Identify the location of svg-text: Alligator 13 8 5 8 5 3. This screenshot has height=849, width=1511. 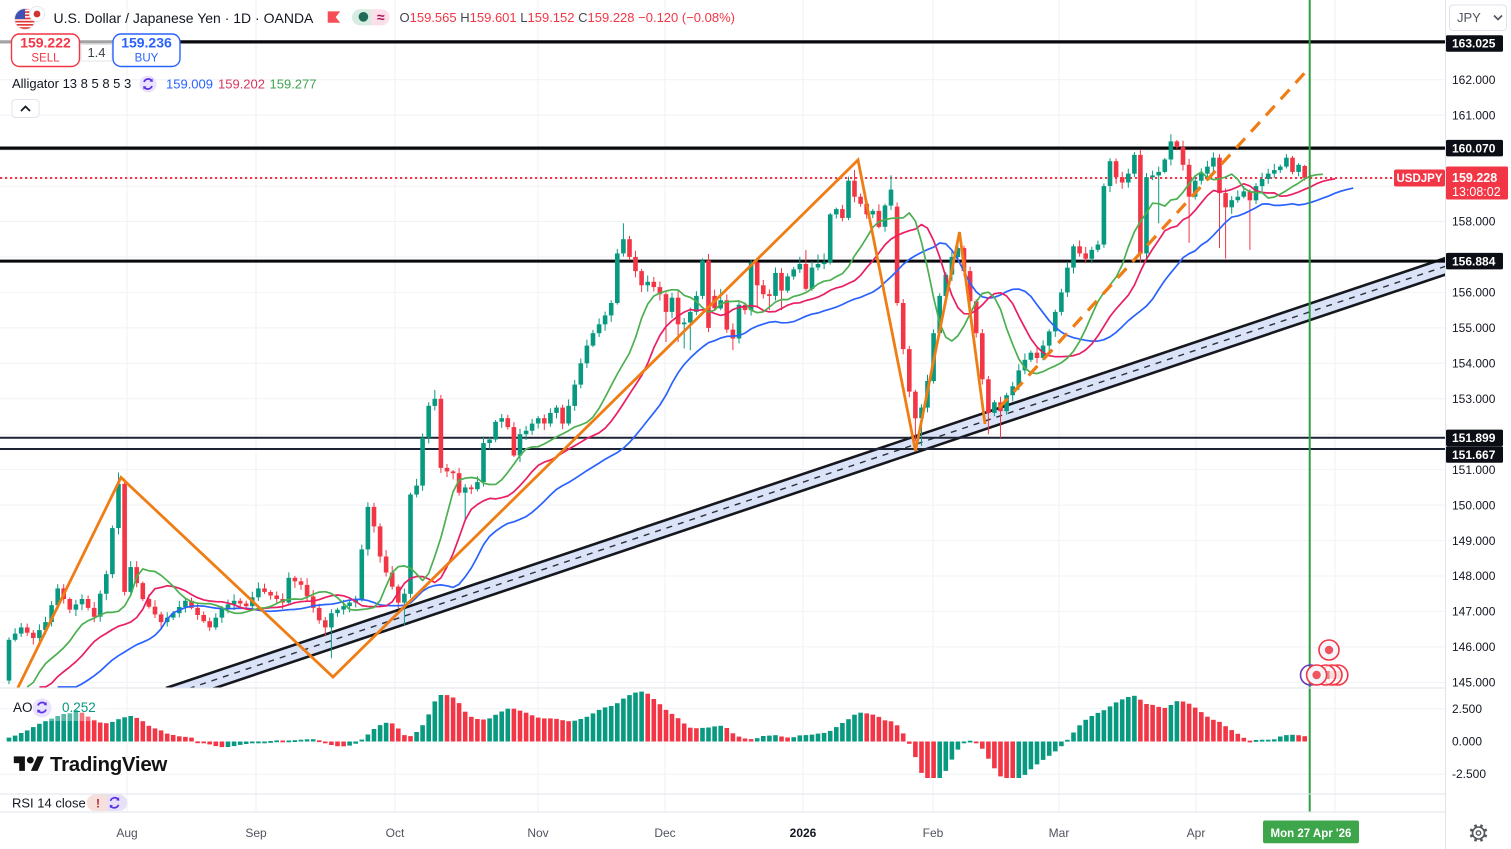
(71, 83).